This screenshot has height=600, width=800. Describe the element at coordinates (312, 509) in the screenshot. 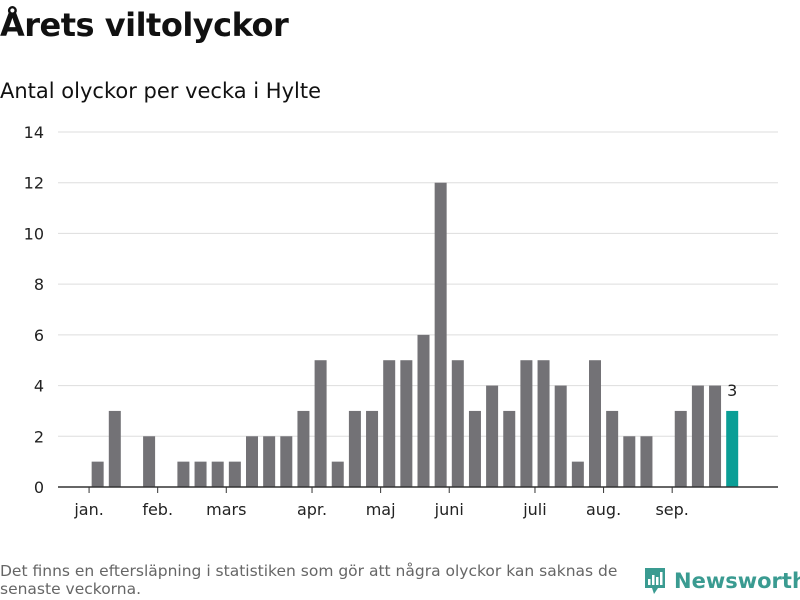

I see `x-tick-label: apr.` at that location.